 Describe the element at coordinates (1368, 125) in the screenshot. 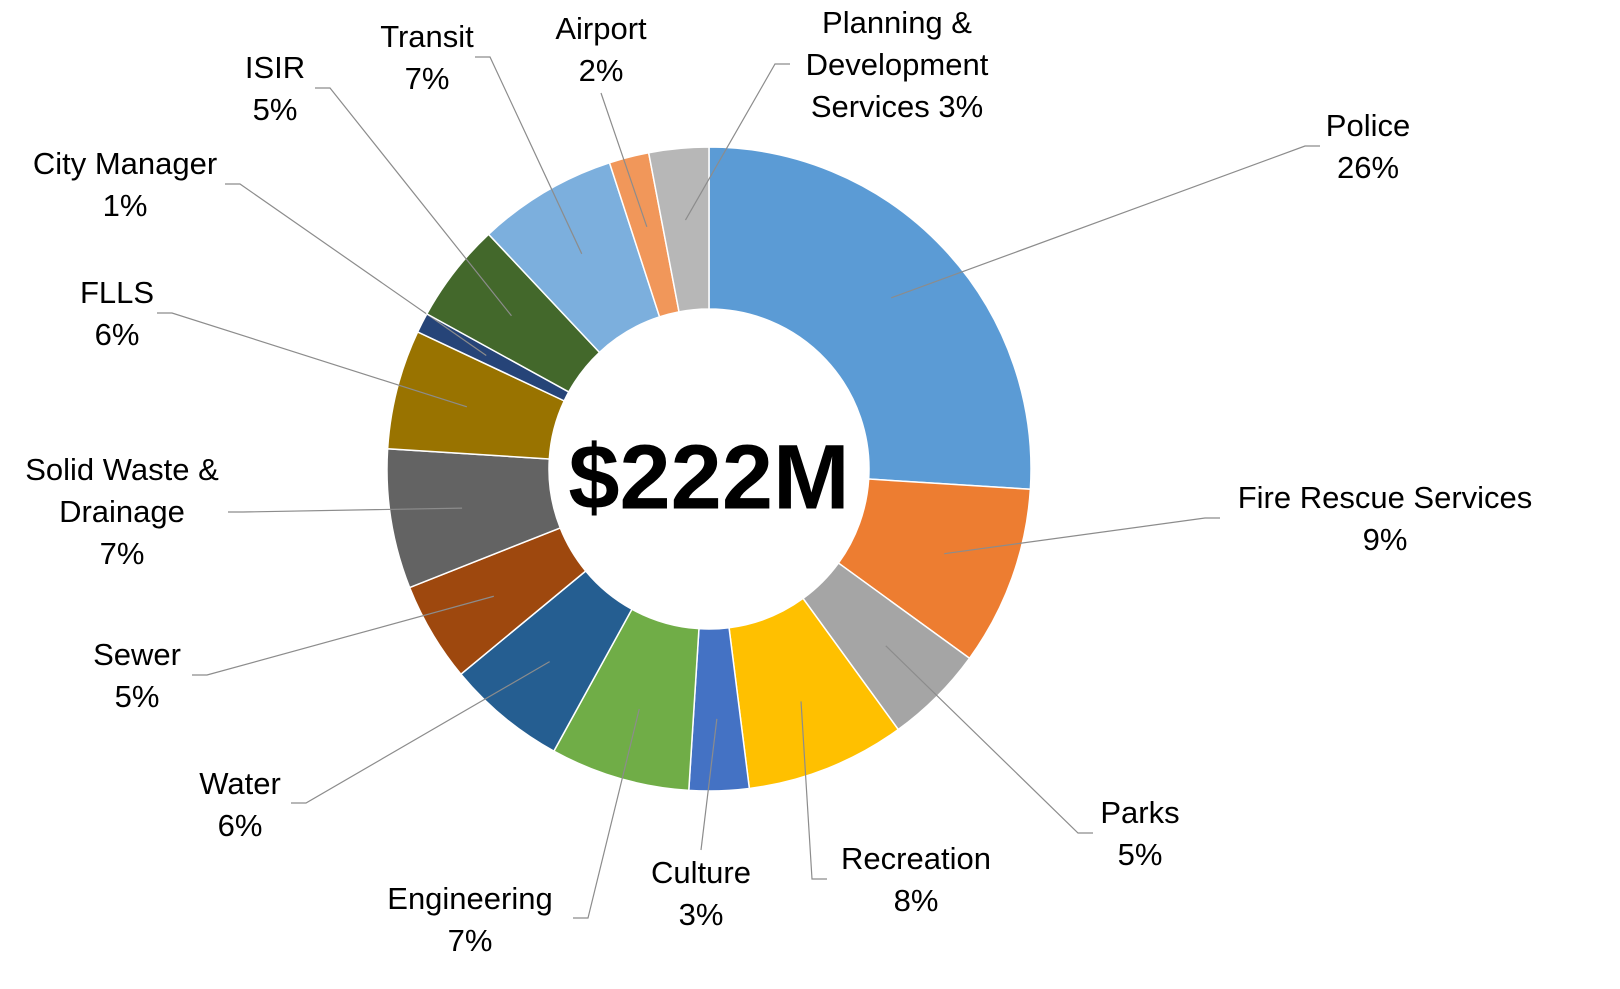

I see `slice-name: Police` at that location.